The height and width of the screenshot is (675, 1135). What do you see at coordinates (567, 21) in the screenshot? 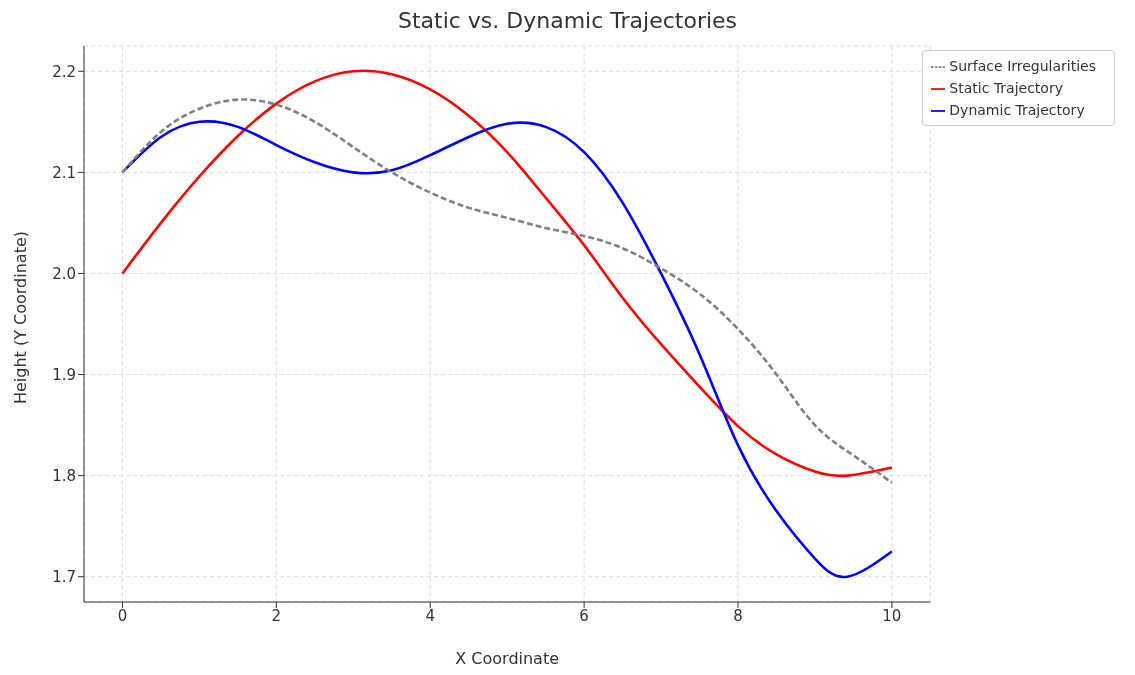
I see `chart-title: Static vs. Dynamic Trajectories` at bounding box center [567, 21].